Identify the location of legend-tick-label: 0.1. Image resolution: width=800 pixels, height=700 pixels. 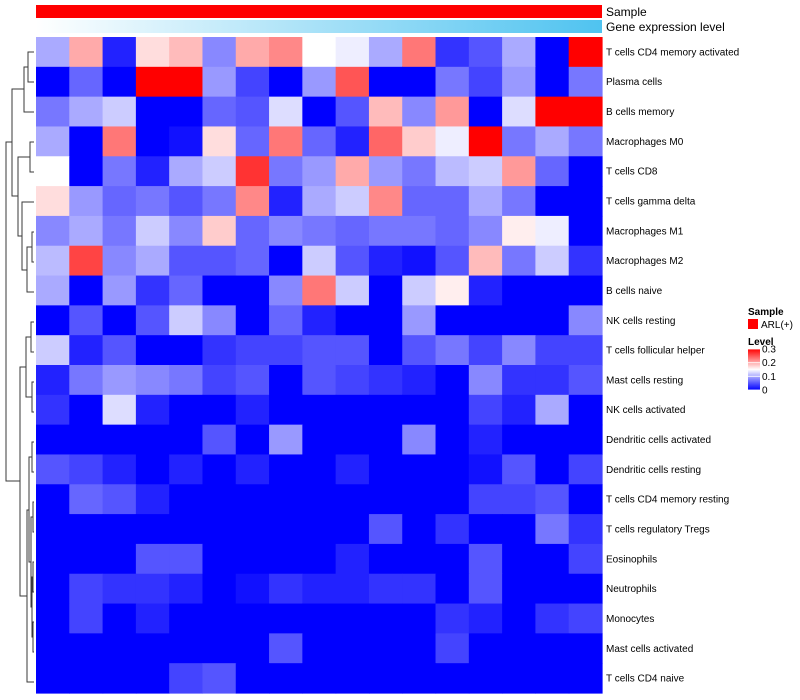
(769, 377).